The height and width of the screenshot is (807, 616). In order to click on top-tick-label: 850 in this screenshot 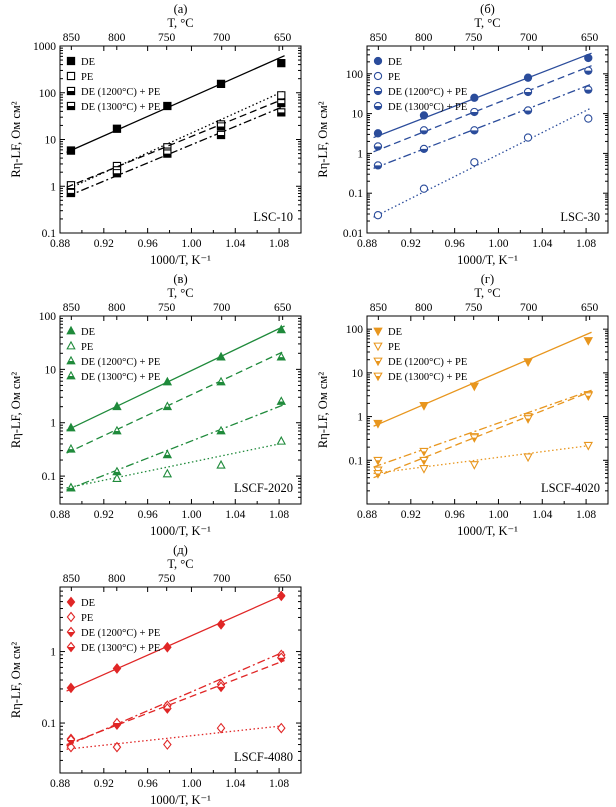, I will do `click(72, 38)`.